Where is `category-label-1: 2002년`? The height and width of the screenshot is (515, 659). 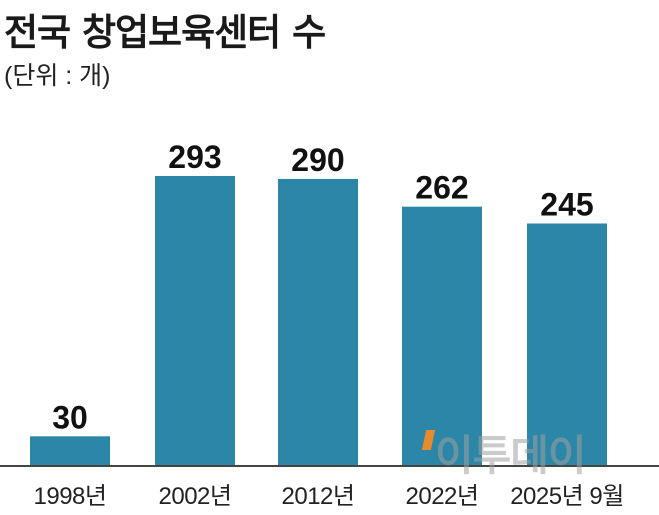
category-label-1: 2002년 is located at coordinates (195, 496).